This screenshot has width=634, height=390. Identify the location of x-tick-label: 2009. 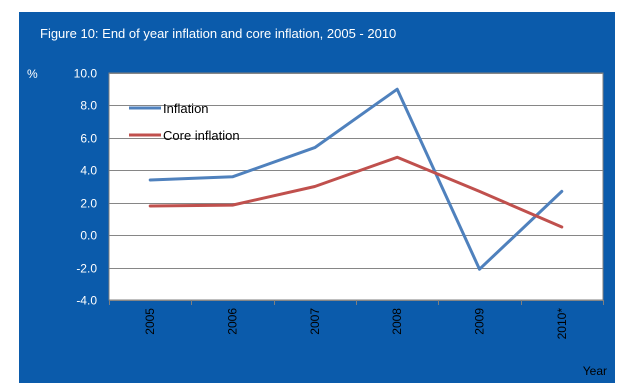
(480, 321).